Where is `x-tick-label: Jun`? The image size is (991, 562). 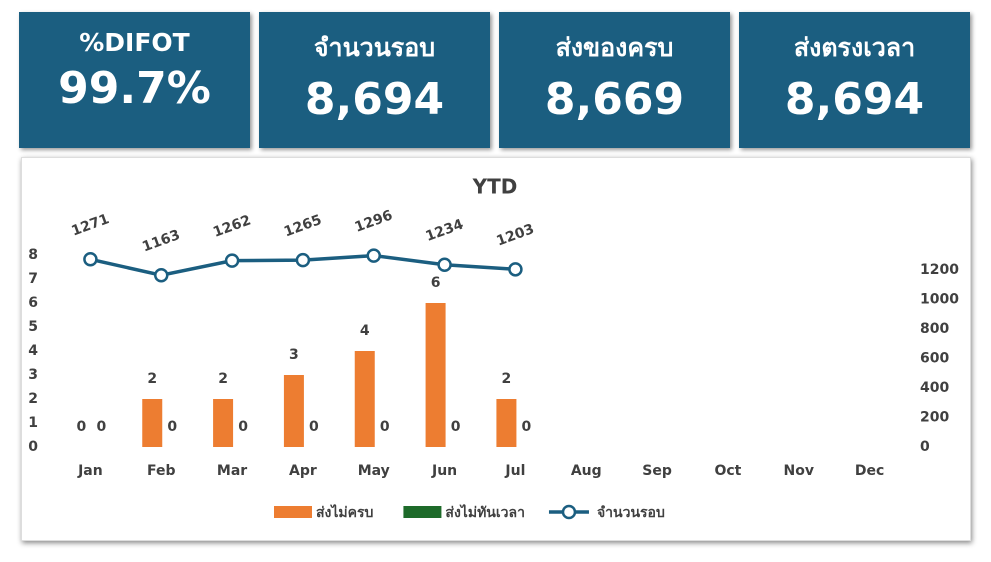 x-tick-label: Jun is located at coordinates (444, 471).